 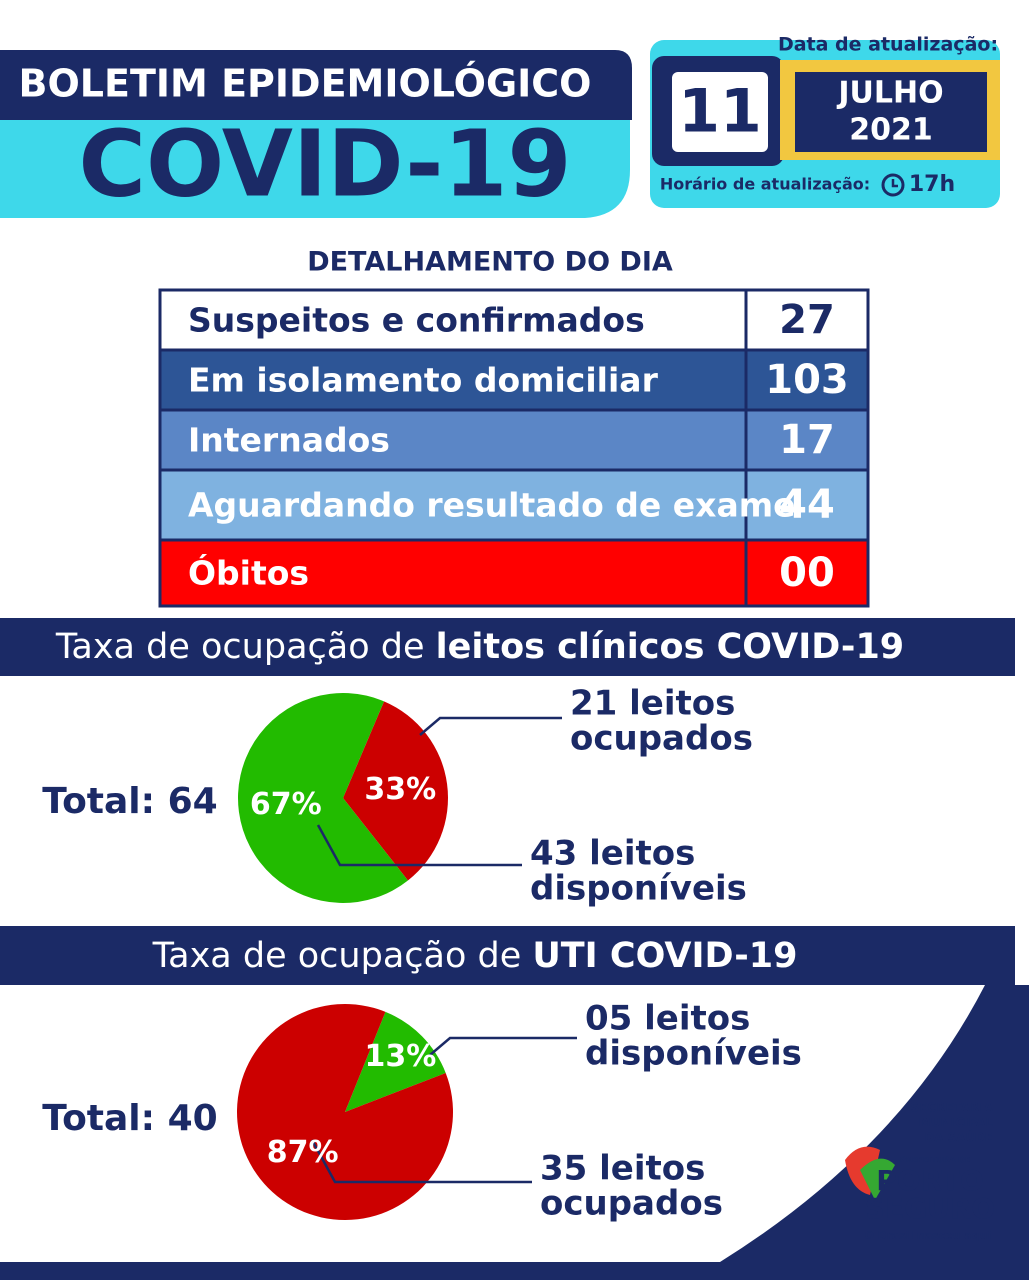 I want to click on slice-note: 05 leitos, so click(x=667, y=1019).